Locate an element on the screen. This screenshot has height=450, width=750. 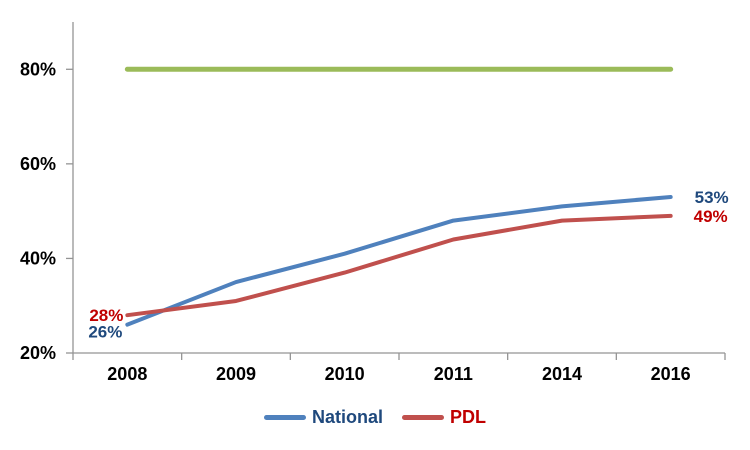
data-label-pdl-last: 49% is located at coordinates (711, 216).